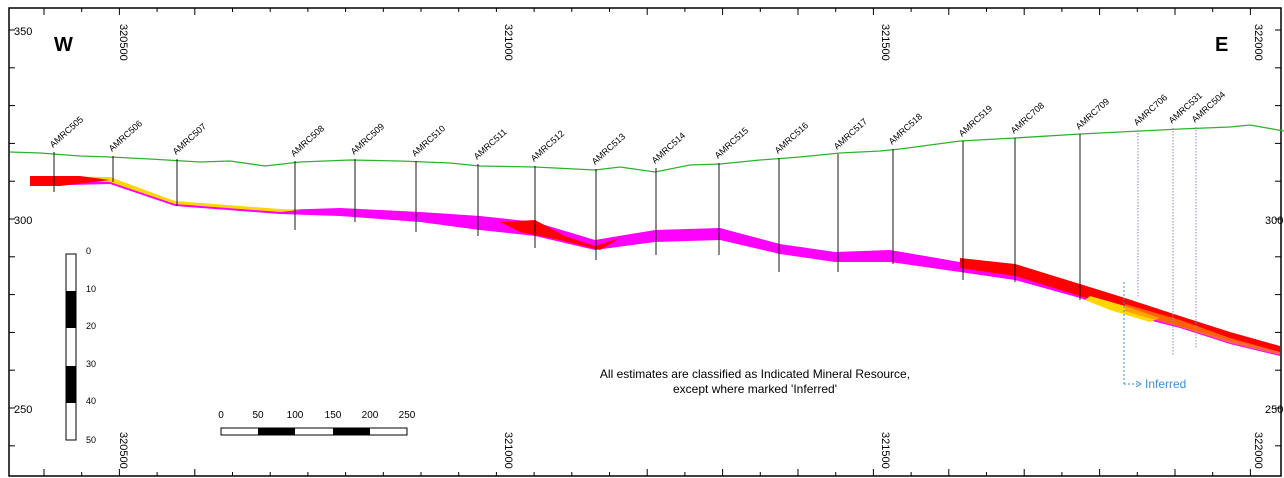  I want to click on vertical-scale-label-0: 0, so click(88, 251).